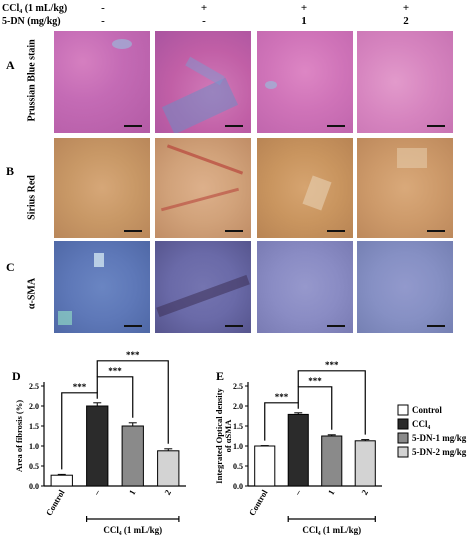 The width and height of the screenshot is (474, 550). Describe the element at coordinates (203, 188) in the screenshot. I see `micrograph-b-ccl4` at that location.